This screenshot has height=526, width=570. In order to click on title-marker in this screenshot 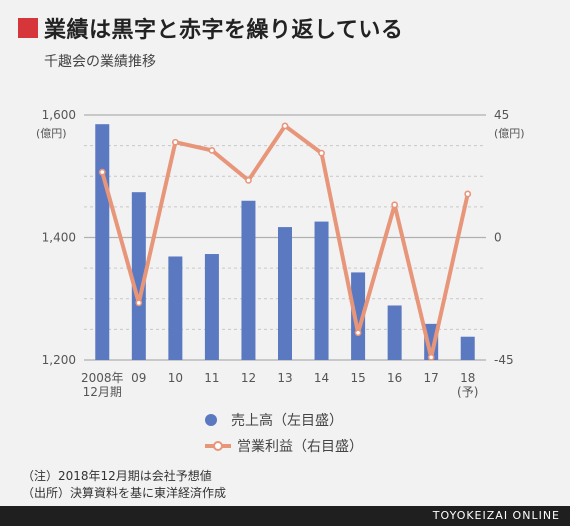, I will do `click(28, 28)`.